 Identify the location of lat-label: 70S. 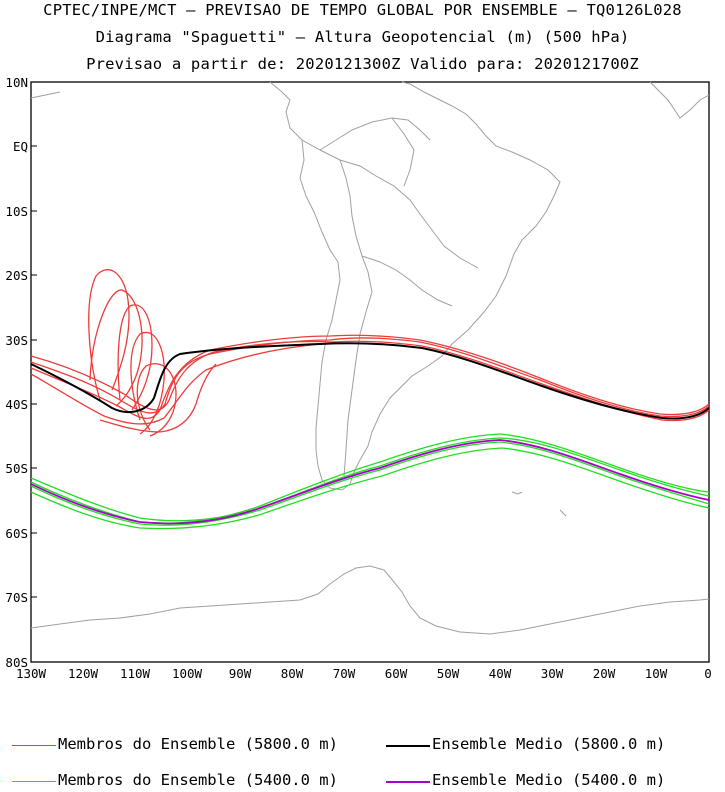
(16, 597).